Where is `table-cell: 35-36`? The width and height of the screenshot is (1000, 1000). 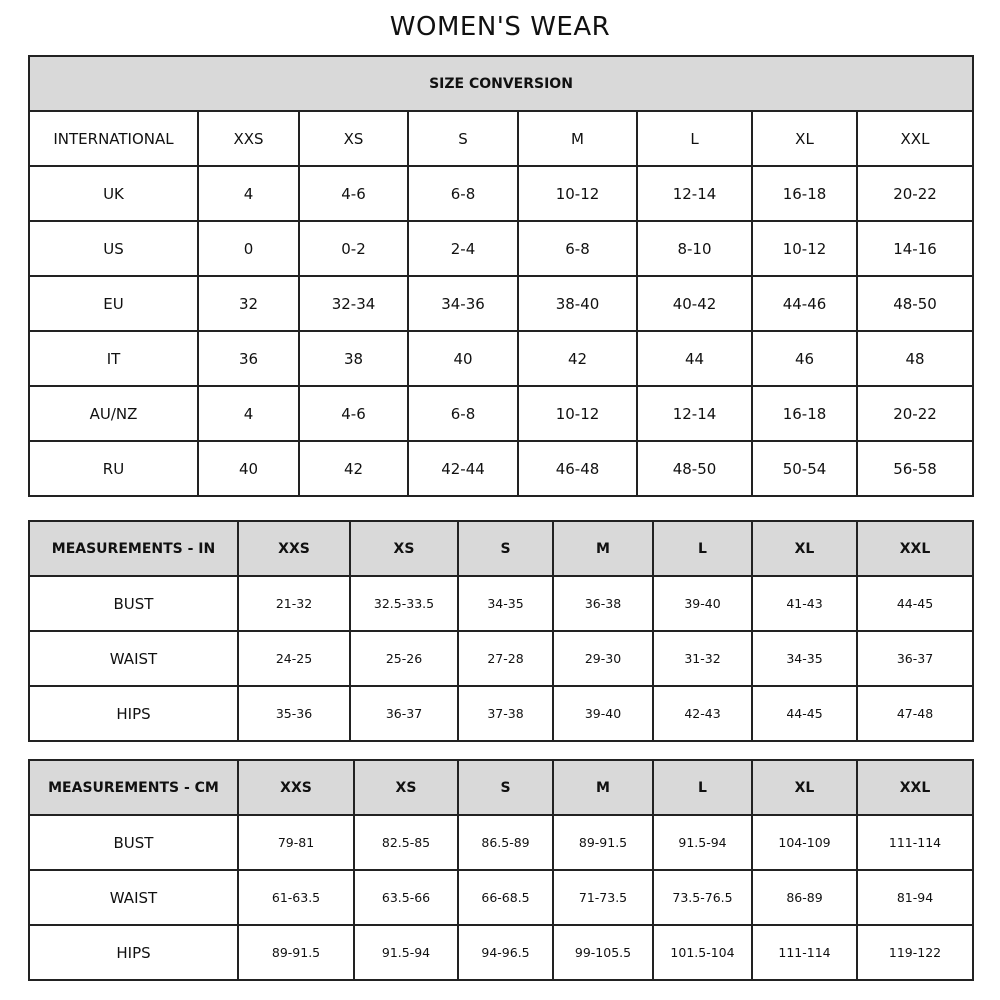 table-cell: 35-36 is located at coordinates (294, 713).